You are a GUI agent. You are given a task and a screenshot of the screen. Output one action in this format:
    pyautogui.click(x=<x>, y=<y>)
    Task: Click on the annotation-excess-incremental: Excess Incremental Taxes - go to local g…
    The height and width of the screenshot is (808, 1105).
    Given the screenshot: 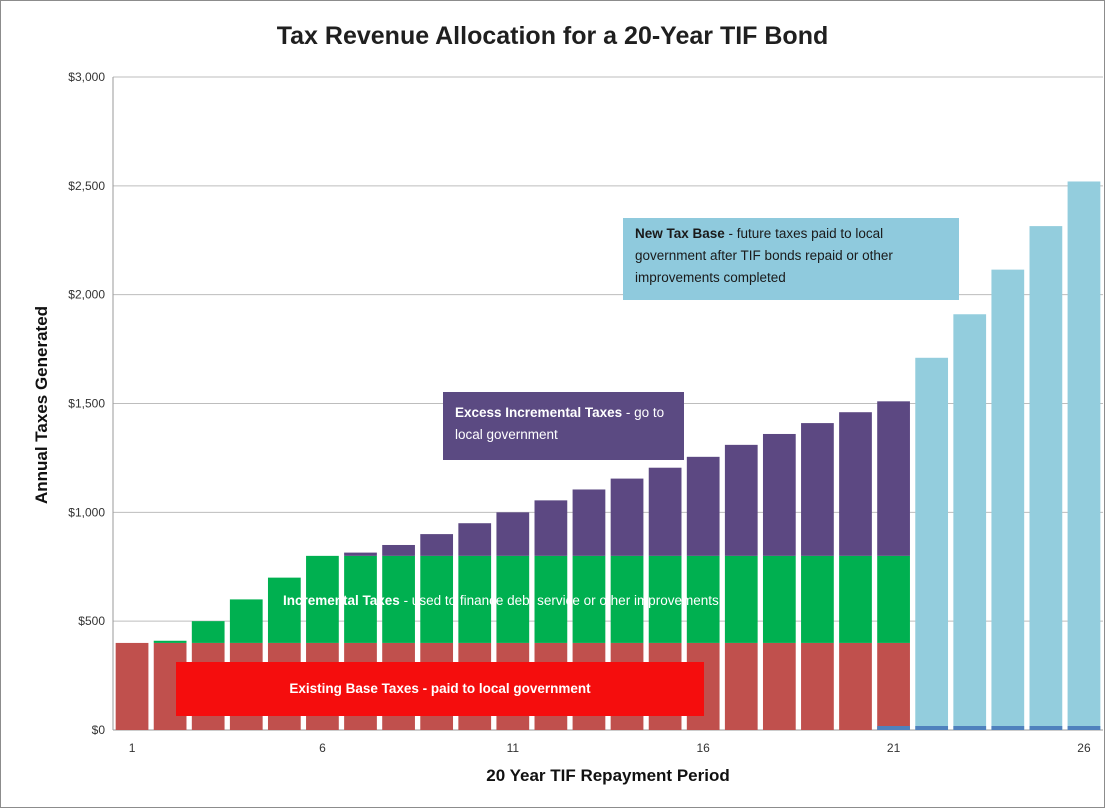 What is the action you would take?
    pyautogui.click(x=563, y=426)
    